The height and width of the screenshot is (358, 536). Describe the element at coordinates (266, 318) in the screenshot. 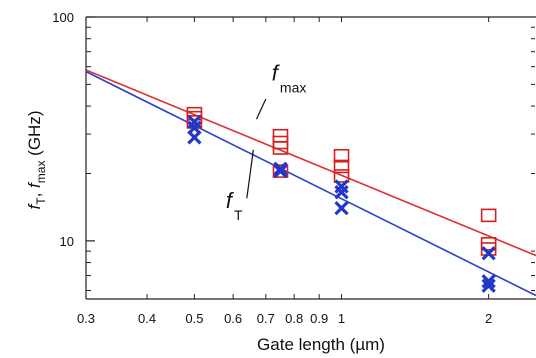

I see `x-tick-label: 0.7` at that location.